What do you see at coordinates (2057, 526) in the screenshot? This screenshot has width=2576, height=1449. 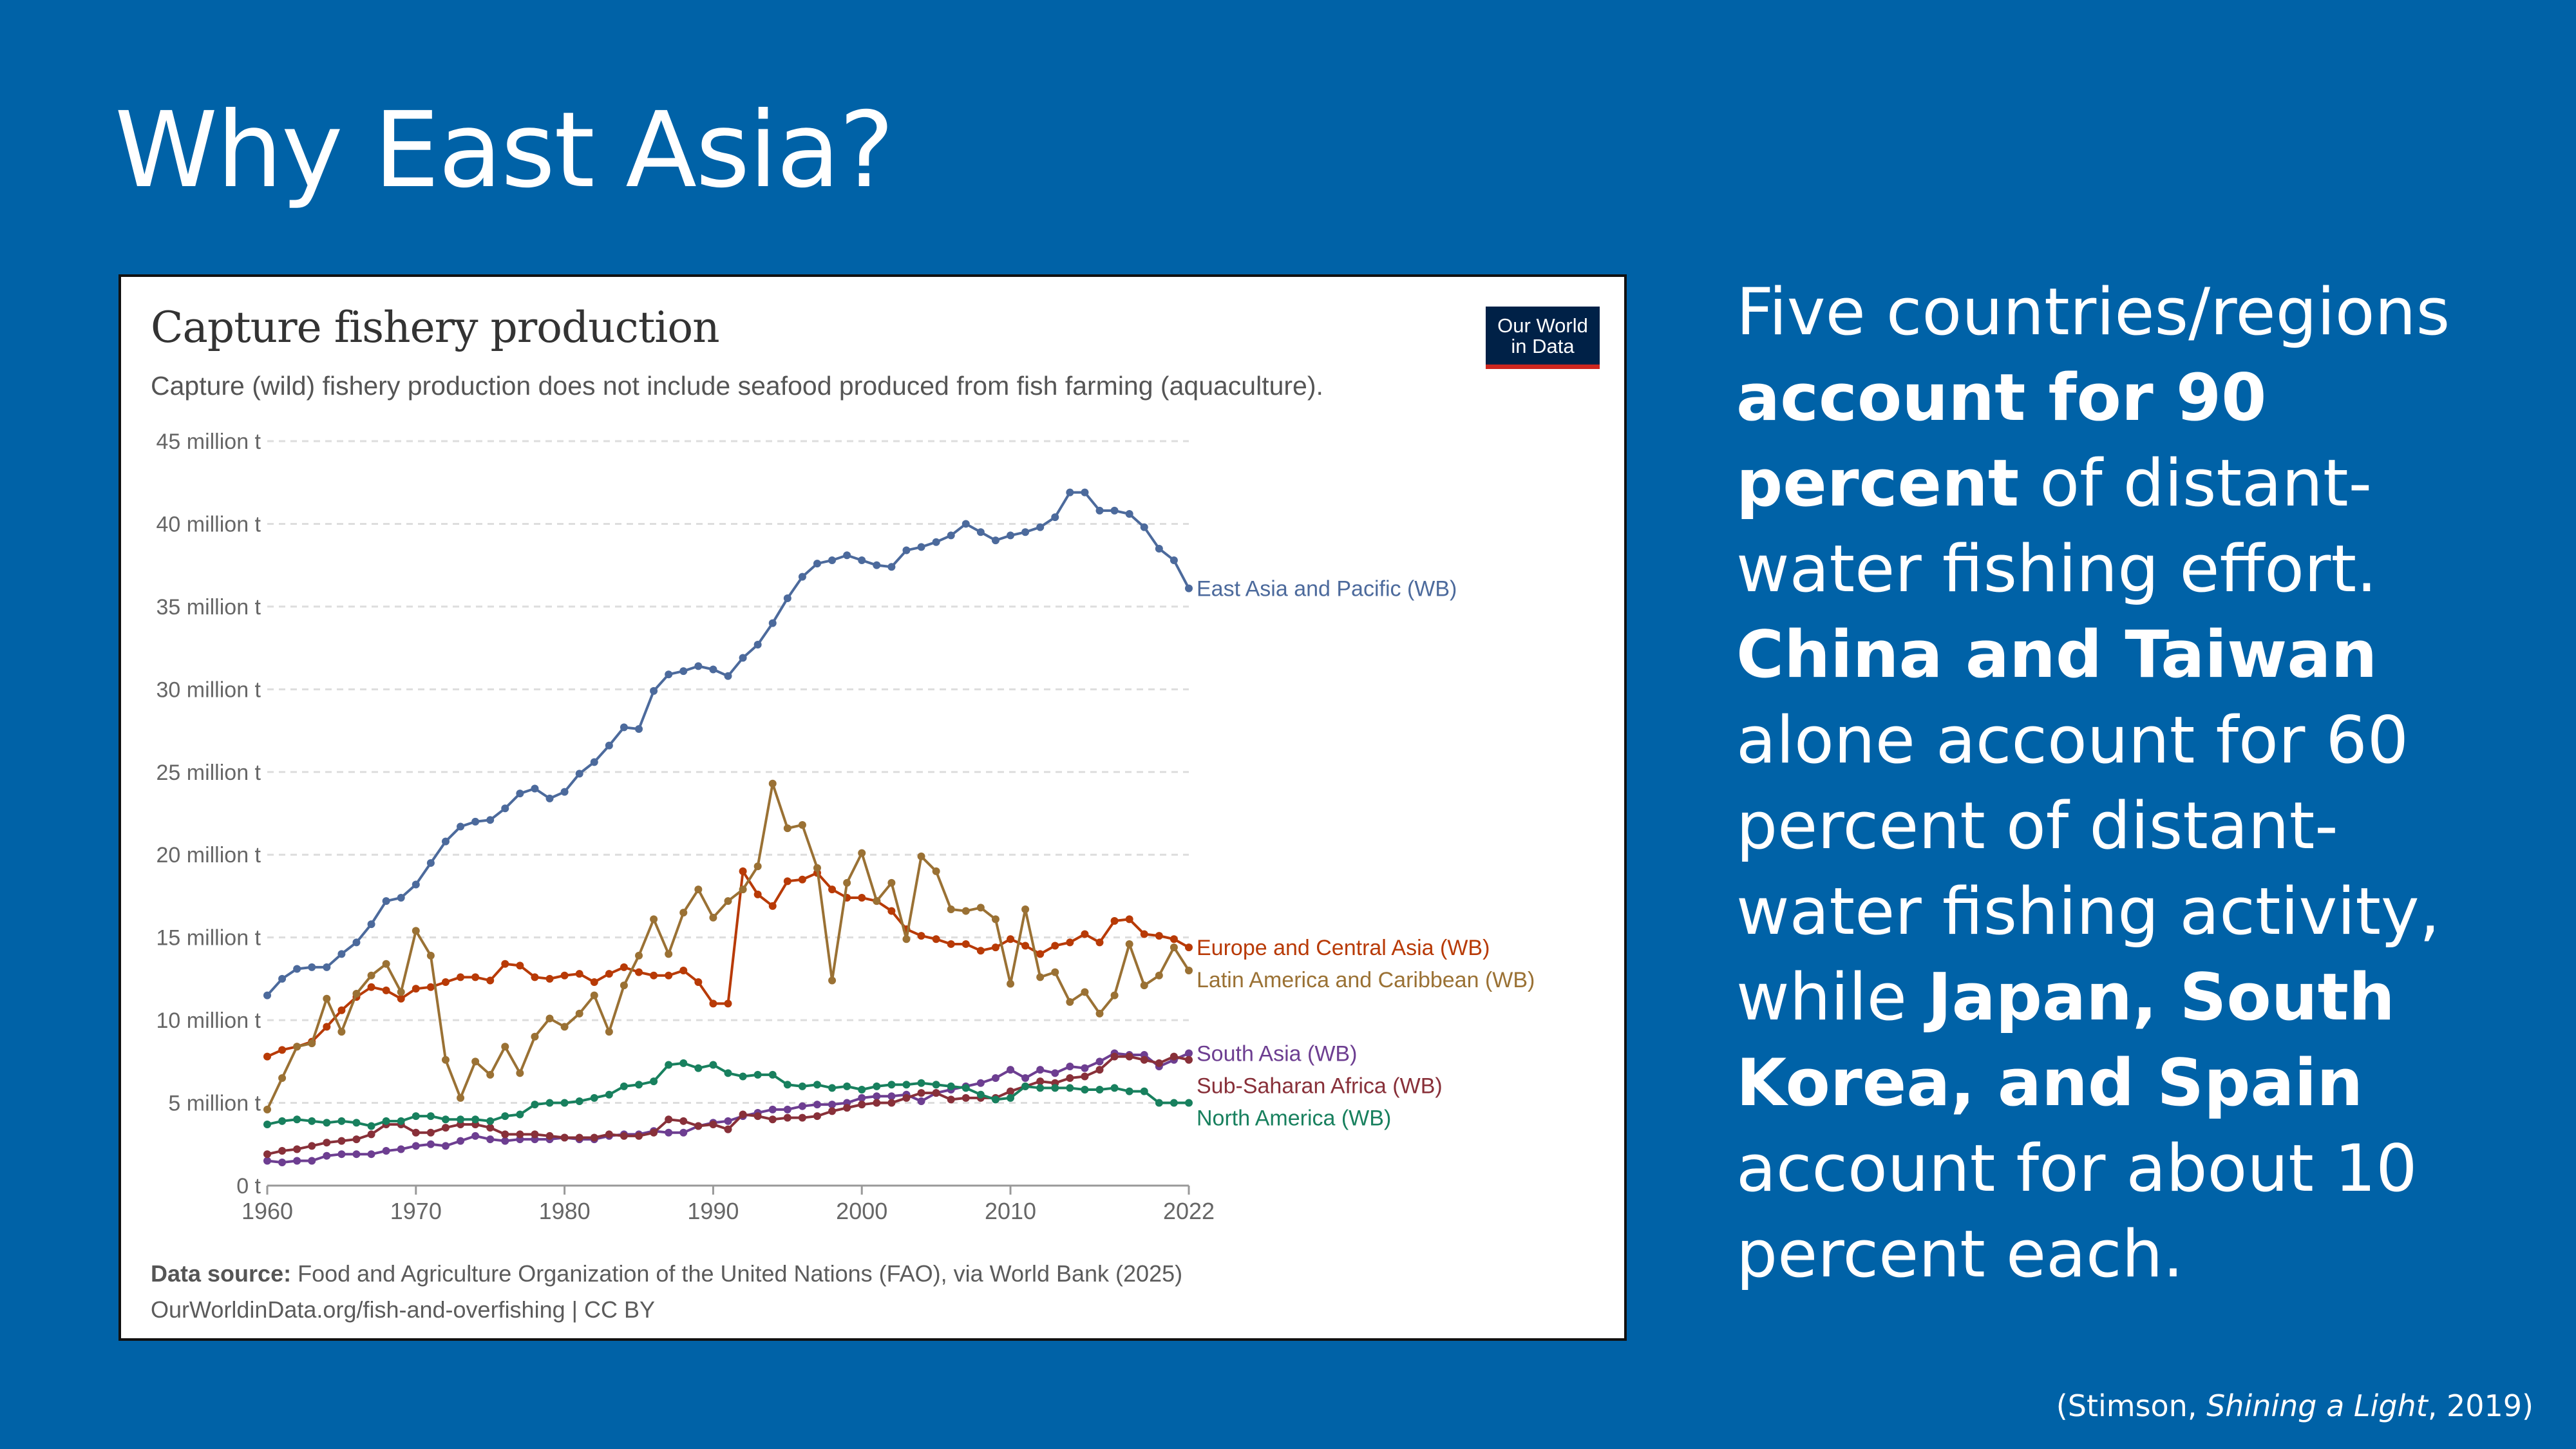 I see `side-text-segment: of distant-water fishing effort.` at bounding box center [2057, 526].